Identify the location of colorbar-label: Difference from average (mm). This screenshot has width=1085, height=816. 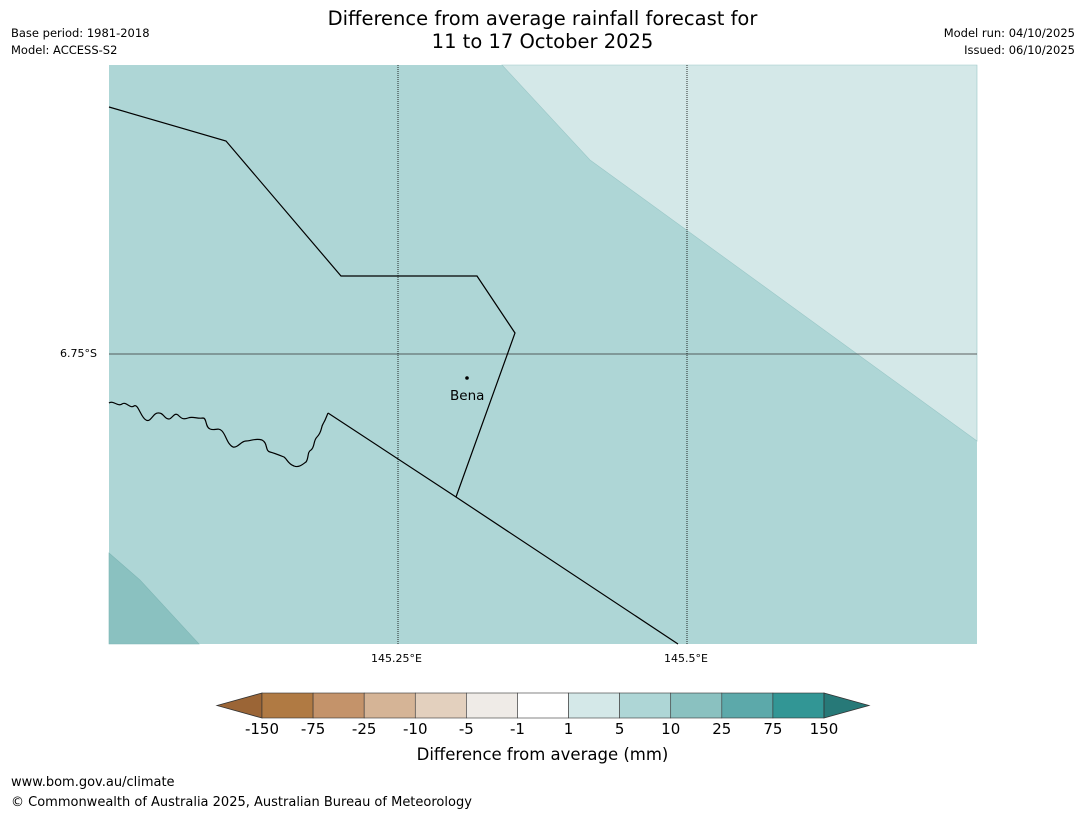
(542, 754).